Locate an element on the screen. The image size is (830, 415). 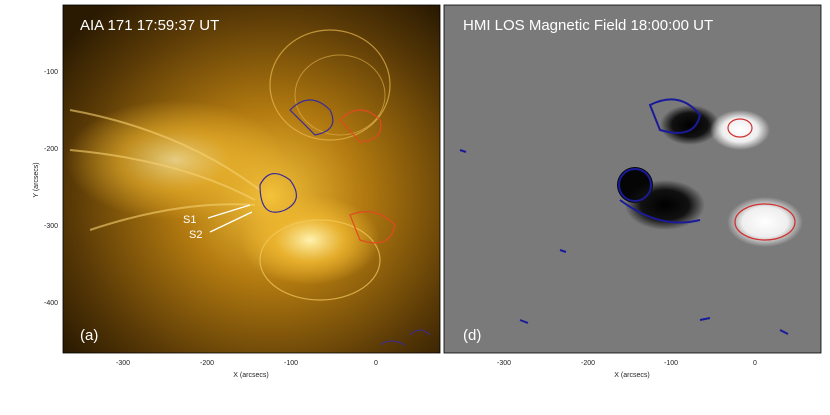
panel-label: (a) is located at coordinates (89, 335).